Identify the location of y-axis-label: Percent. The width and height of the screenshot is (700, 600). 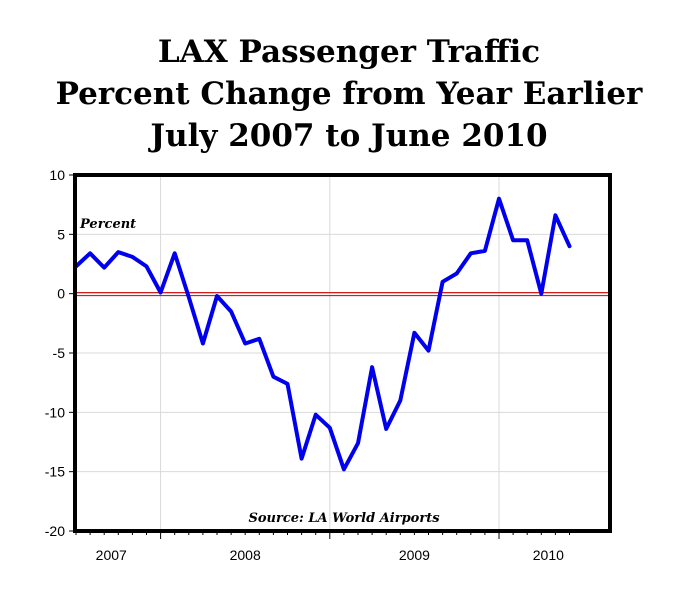
(107, 224).